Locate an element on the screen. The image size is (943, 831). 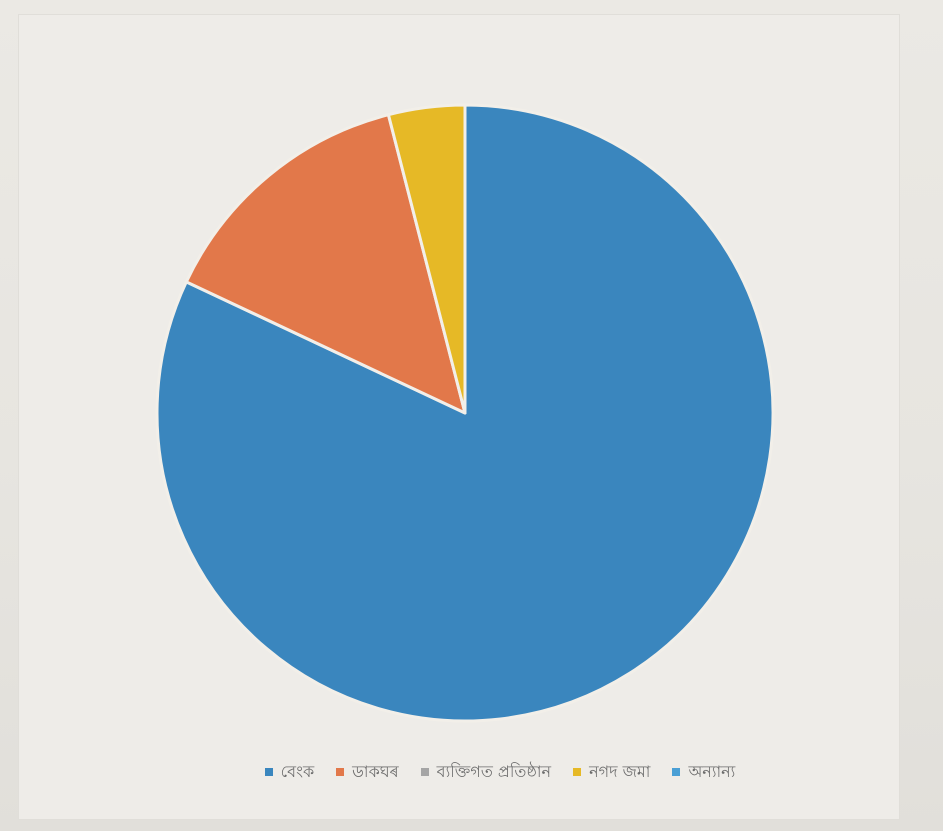
legend-label-others: অন্যান্য is located at coordinates (712, 771).